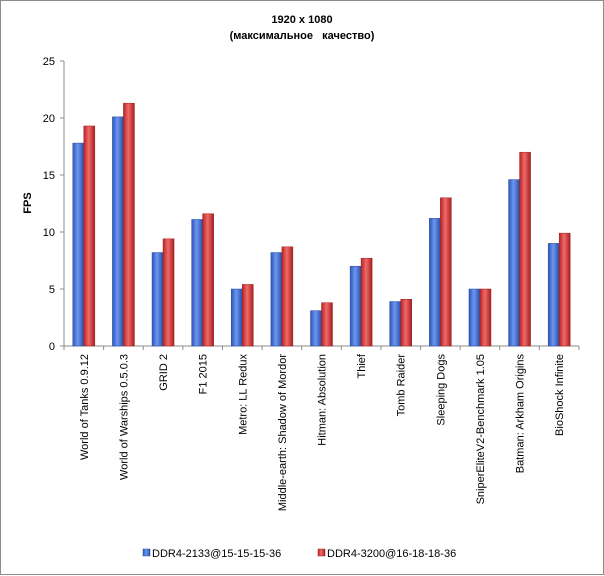  I want to click on y-axis-label: FPS, so click(28, 202).